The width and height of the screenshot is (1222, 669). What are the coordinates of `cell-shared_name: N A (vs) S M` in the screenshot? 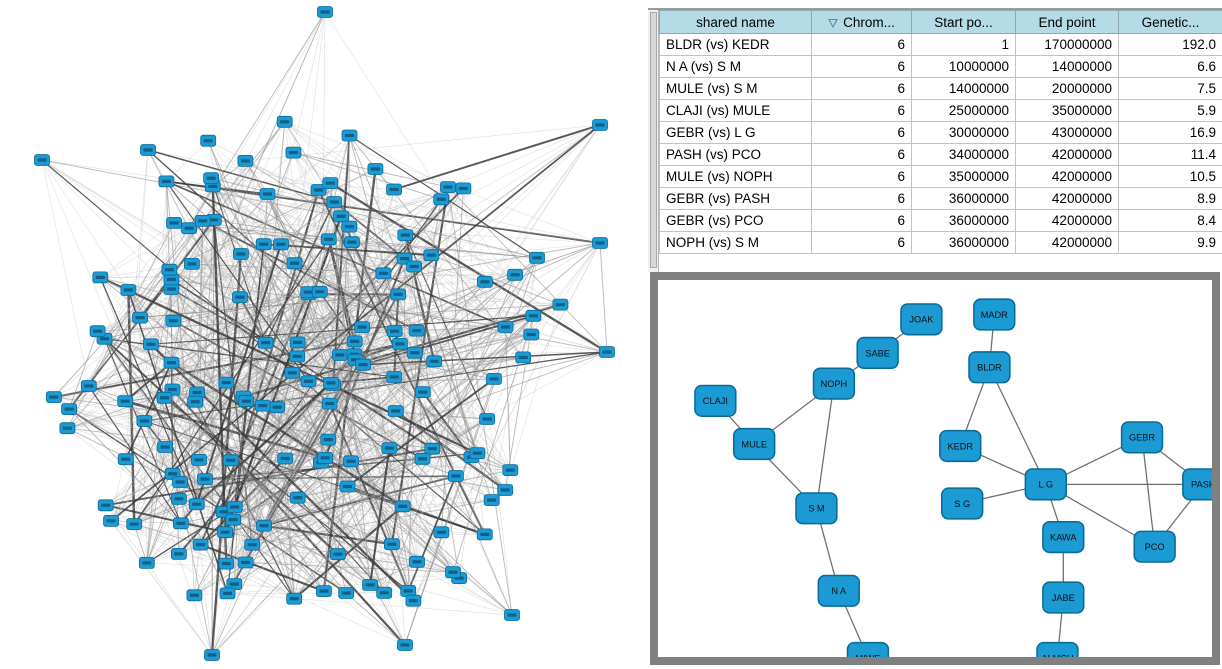 It's located at (735, 66).